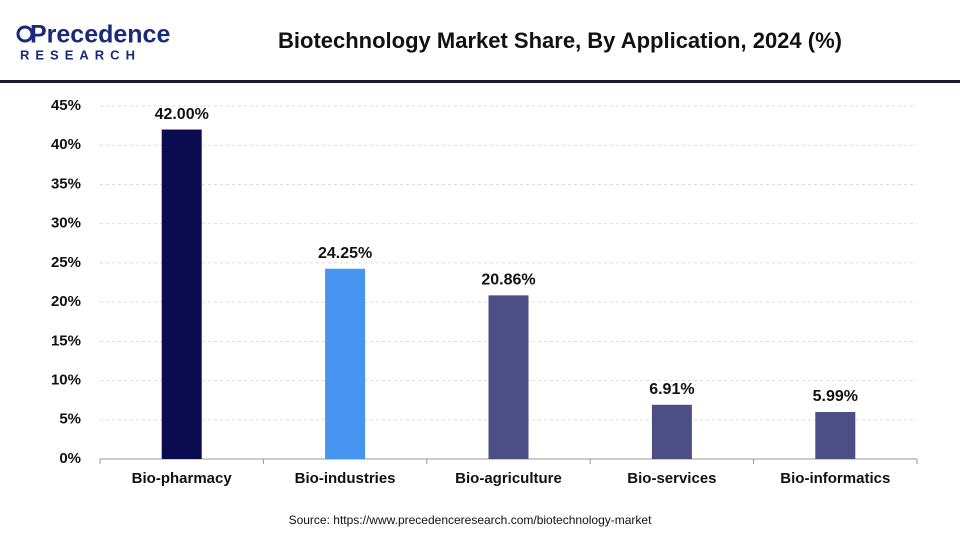  I want to click on y-tick-label: 15%, so click(66, 340).